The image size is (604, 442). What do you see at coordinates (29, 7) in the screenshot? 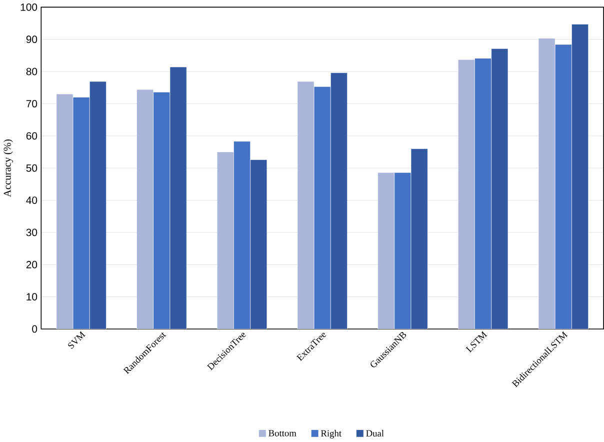
I see `y-tick-label: 100` at bounding box center [29, 7].